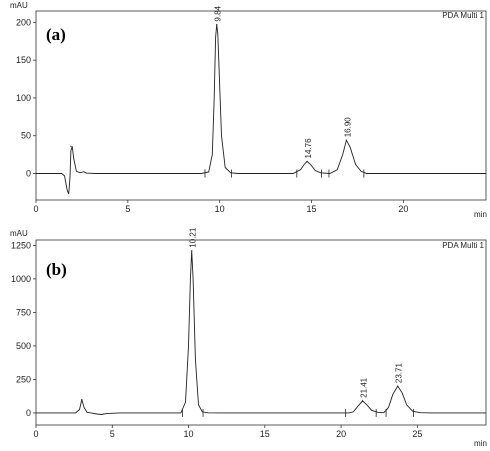 The image size is (490, 451). I want to click on peak-label: 23.71, so click(399, 373).